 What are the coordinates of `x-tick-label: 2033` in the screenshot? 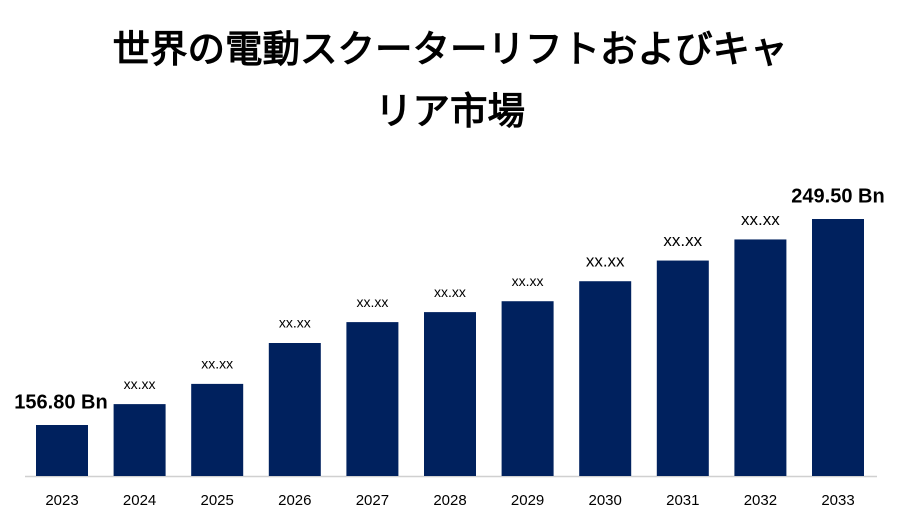 It's located at (837, 500).